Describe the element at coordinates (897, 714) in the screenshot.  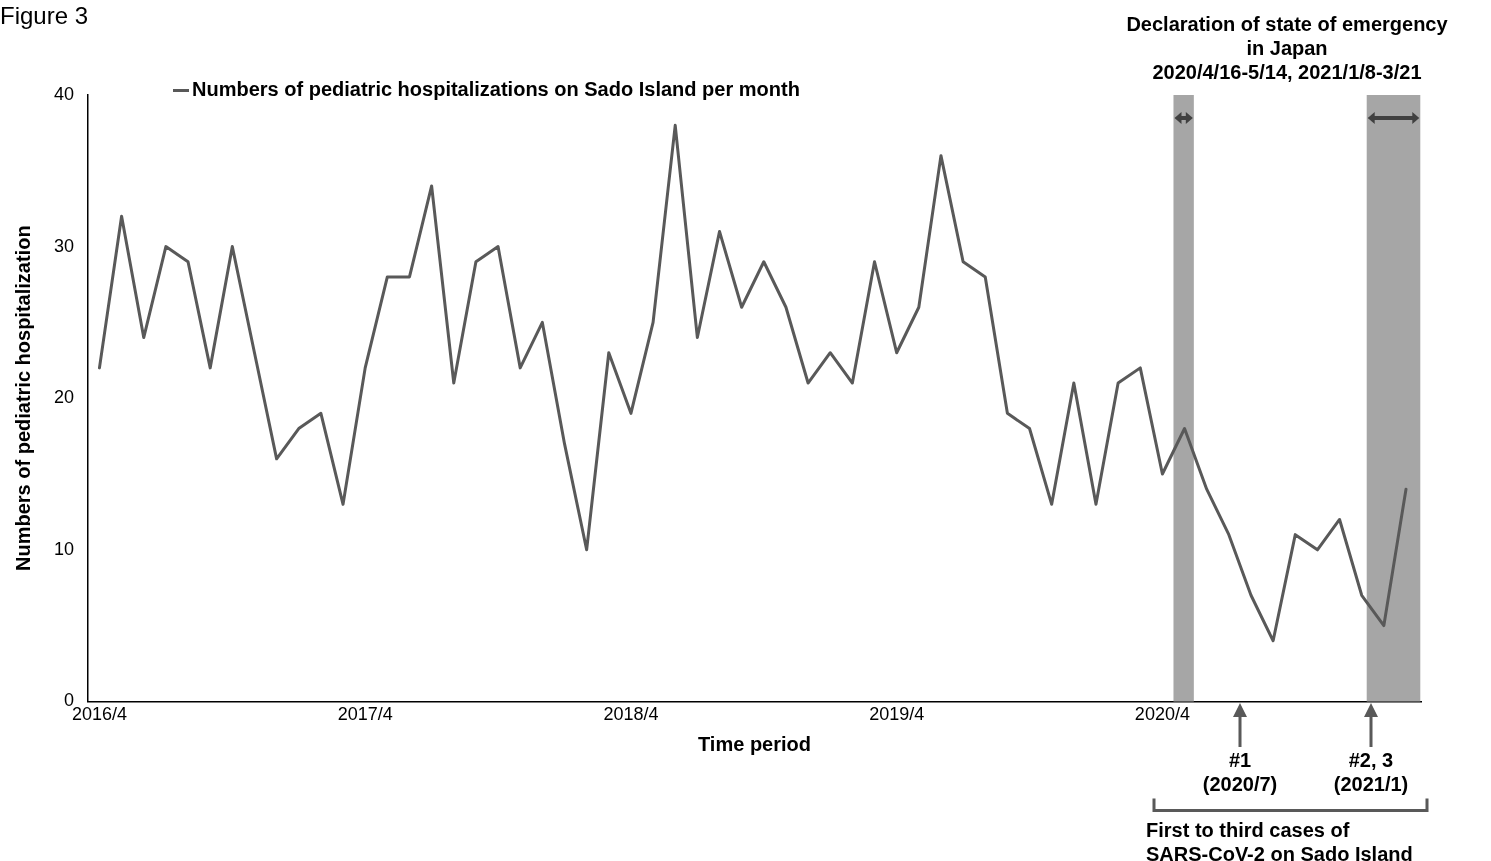
I see `x-tick-label: 2019/4` at that location.